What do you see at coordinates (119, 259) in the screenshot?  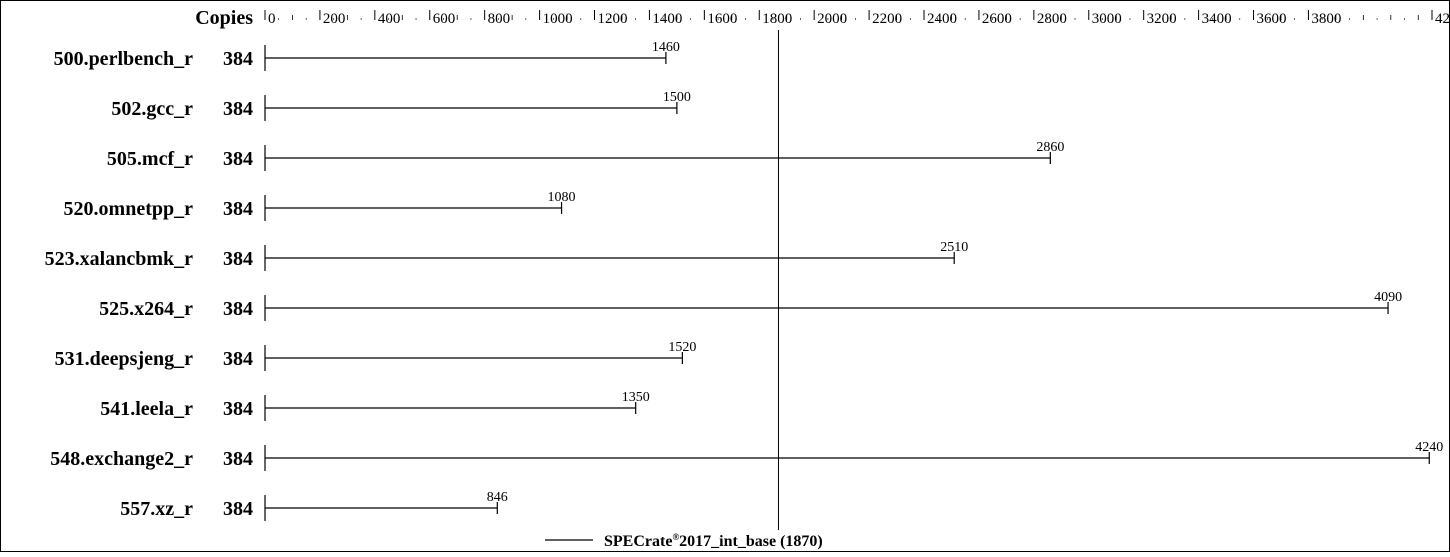 I see `benchmark-name: 523.xalancbmk_r` at bounding box center [119, 259].